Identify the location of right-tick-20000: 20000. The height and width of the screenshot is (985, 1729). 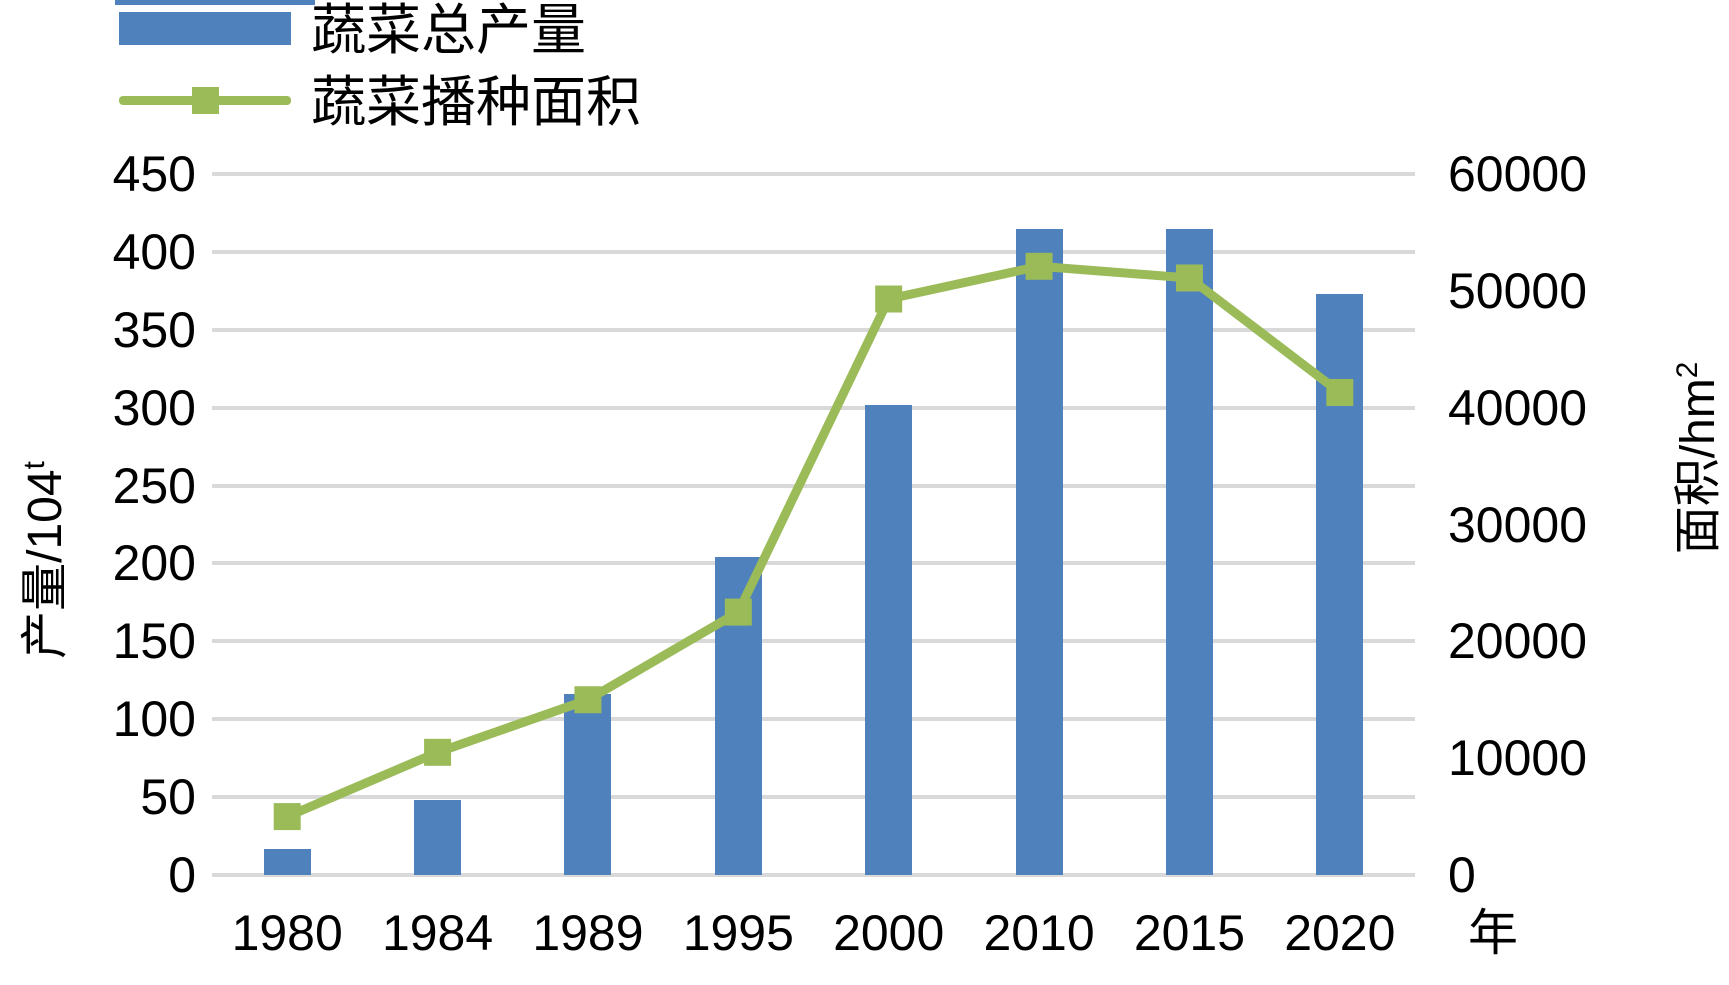
(1518, 641).